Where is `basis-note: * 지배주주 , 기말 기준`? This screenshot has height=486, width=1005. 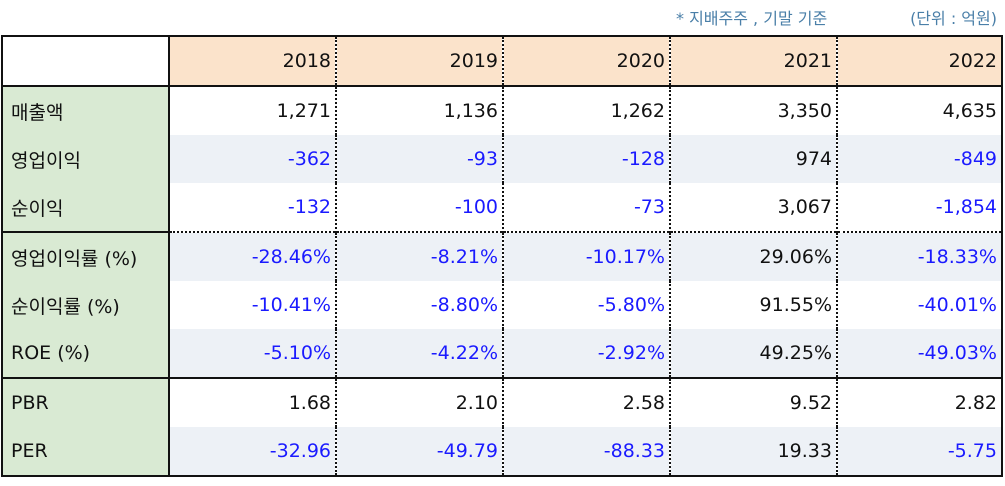
basis-note: * 지배주주 , 기말 기준 is located at coordinates (752, 18).